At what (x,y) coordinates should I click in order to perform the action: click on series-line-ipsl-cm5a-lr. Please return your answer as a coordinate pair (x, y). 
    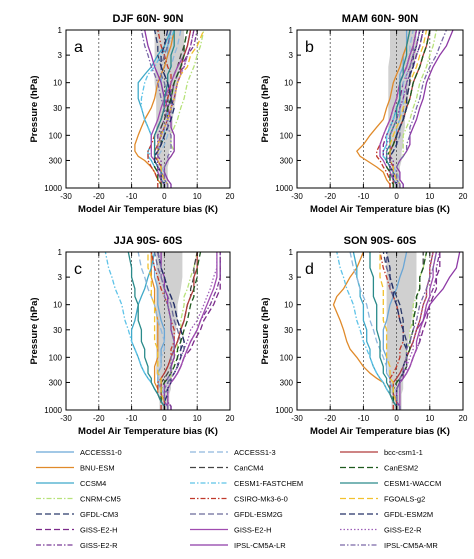
    Looking at the image, I should click on (424, 108).